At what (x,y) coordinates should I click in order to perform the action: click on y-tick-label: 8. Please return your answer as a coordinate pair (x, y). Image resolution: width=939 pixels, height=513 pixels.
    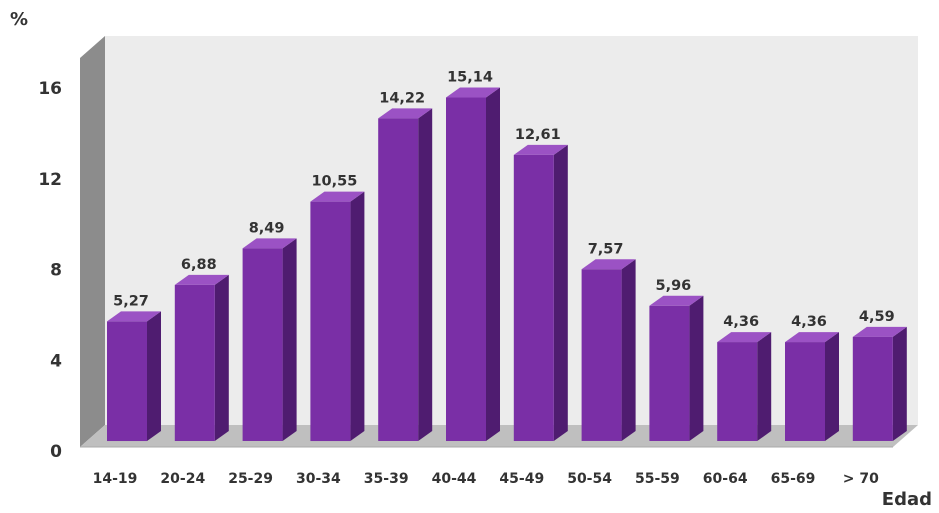
    Looking at the image, I should click on (56, 271).